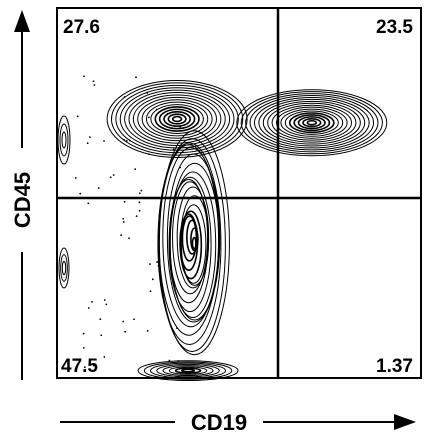 The width and height of the screenshot is (427, 439). Describe the element at coordinates (394, 366) in the screenshot. I see `quadrant-lower-right-value: 1.37` at that location.